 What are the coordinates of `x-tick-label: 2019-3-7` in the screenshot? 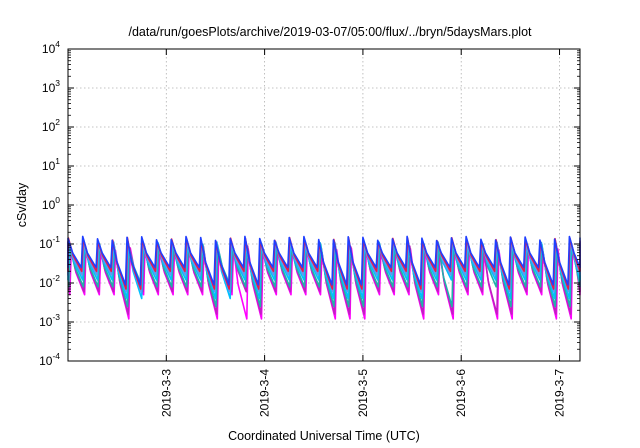 It's located at (560, 393).